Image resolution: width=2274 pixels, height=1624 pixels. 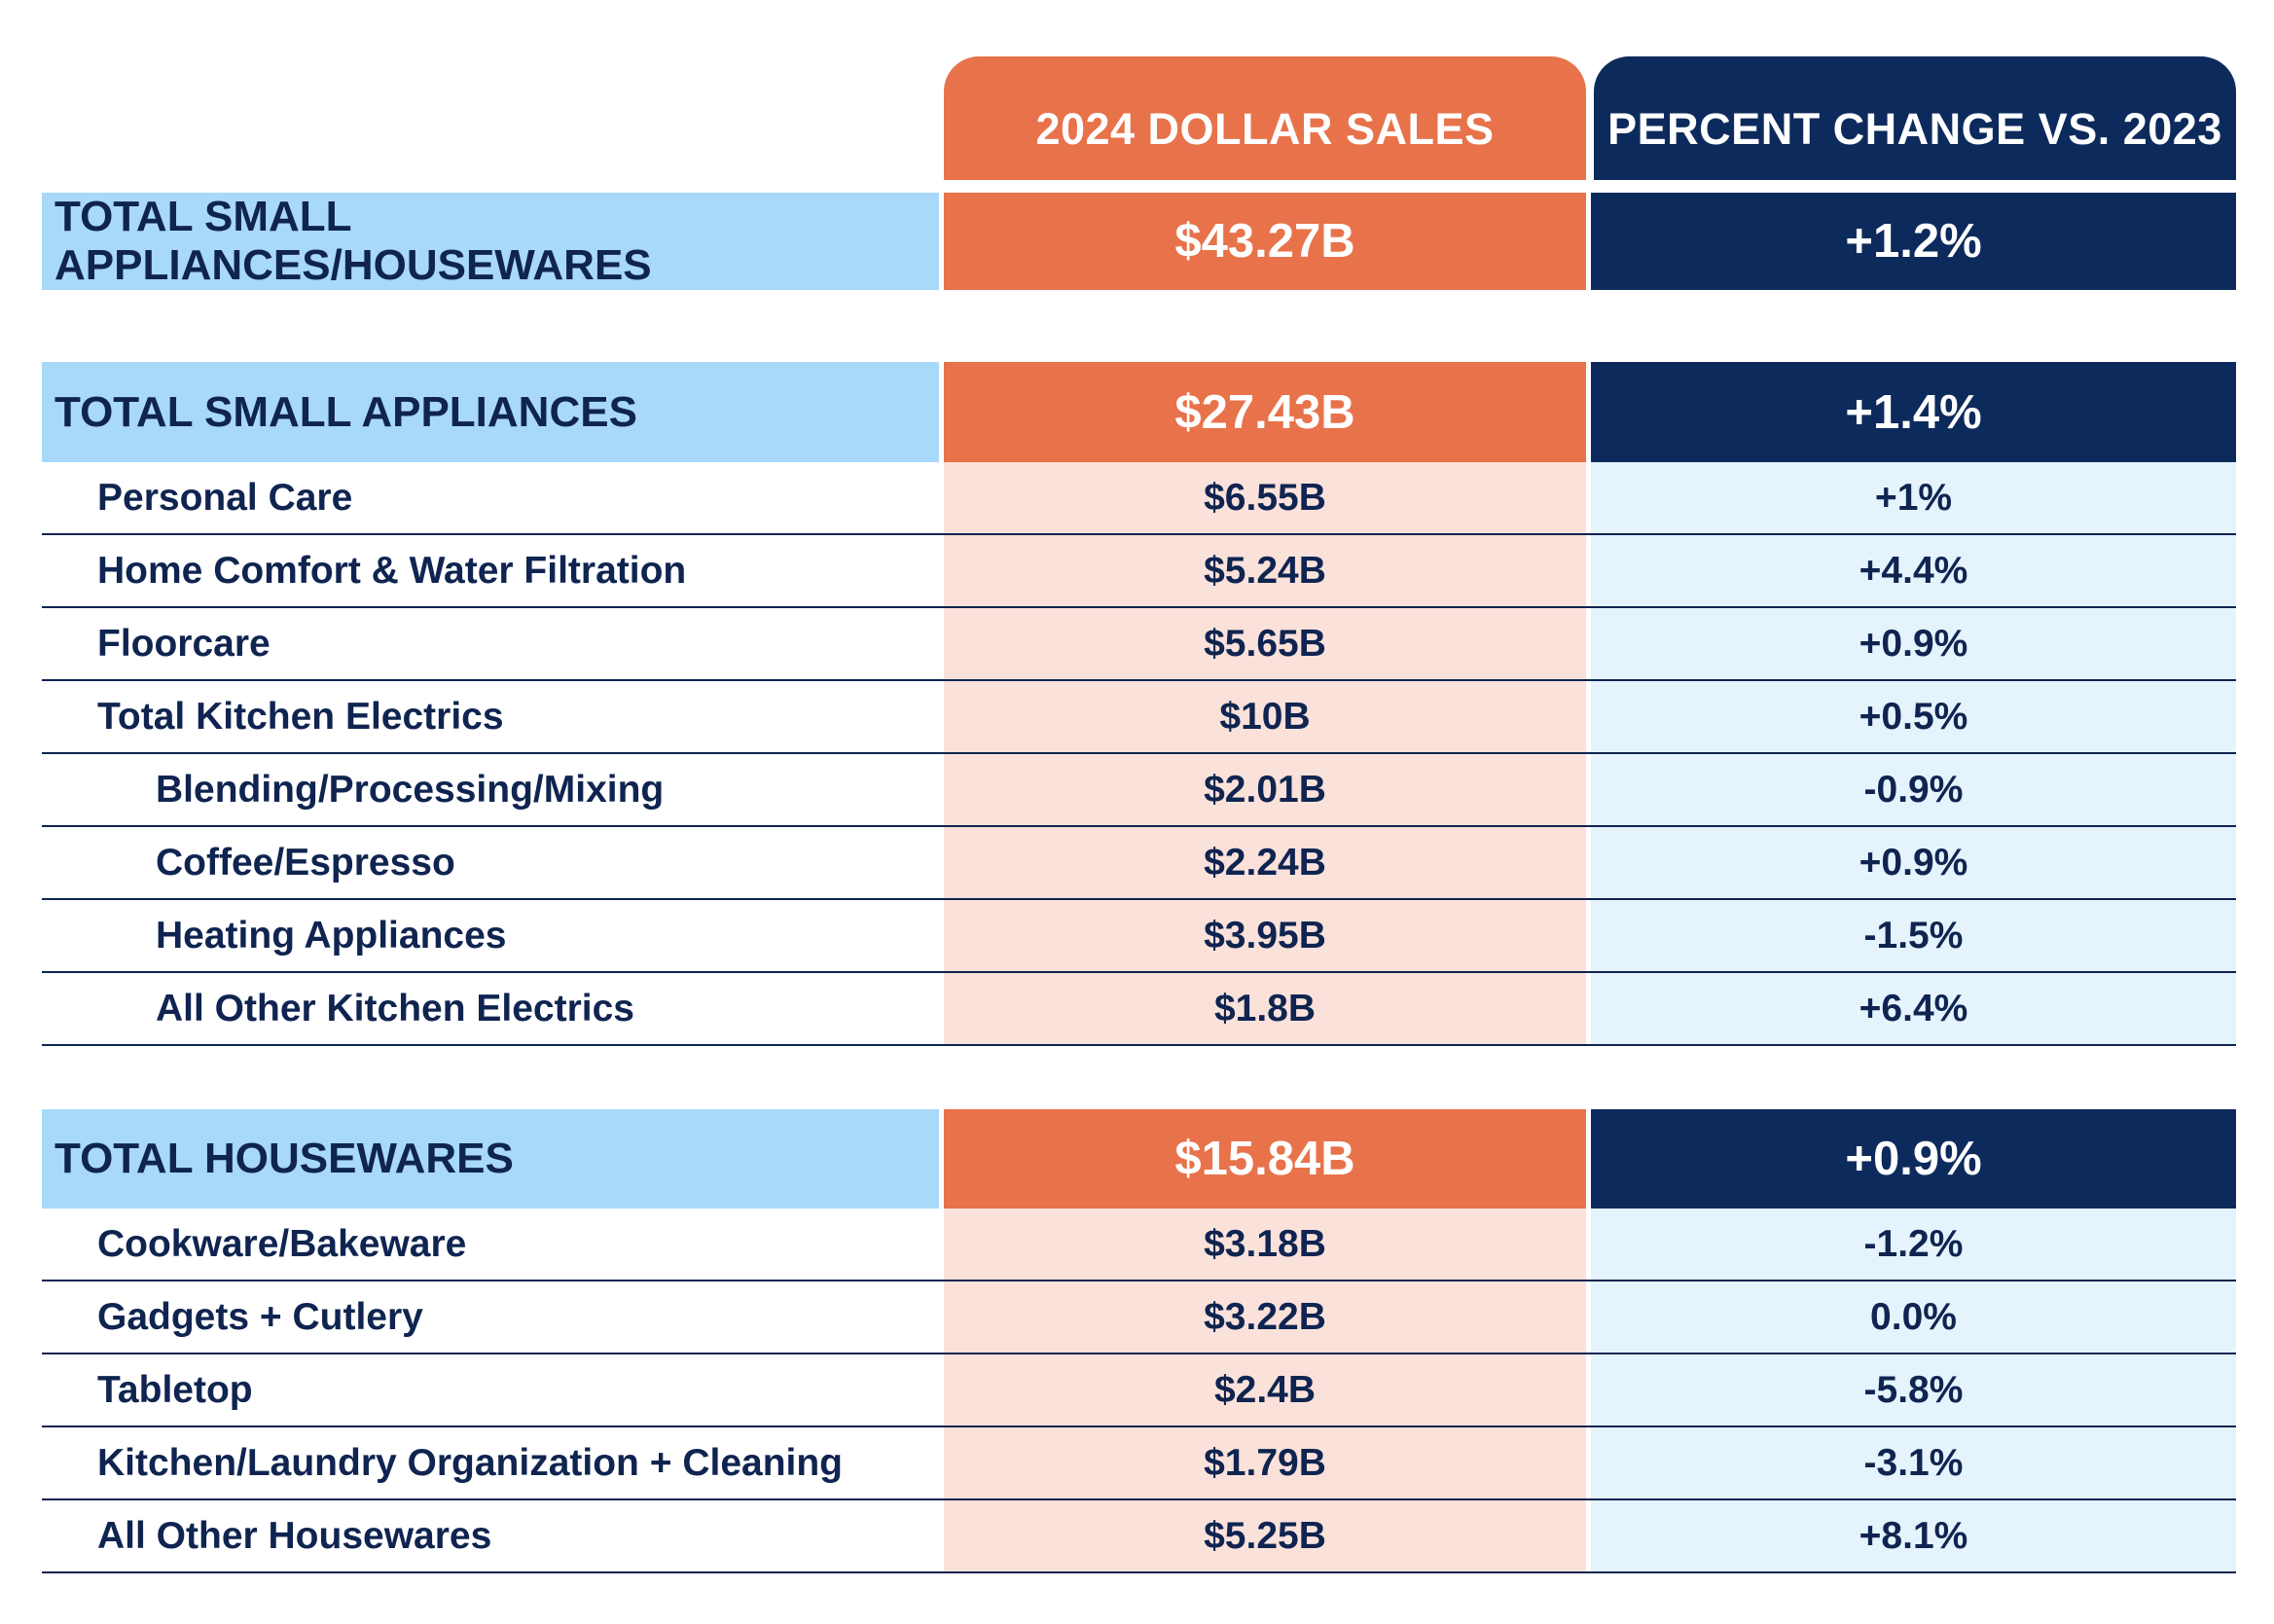 I want to click on table-row: Coffee/Espresso $2.24B +0.9%, so click(x=1139, y=863).